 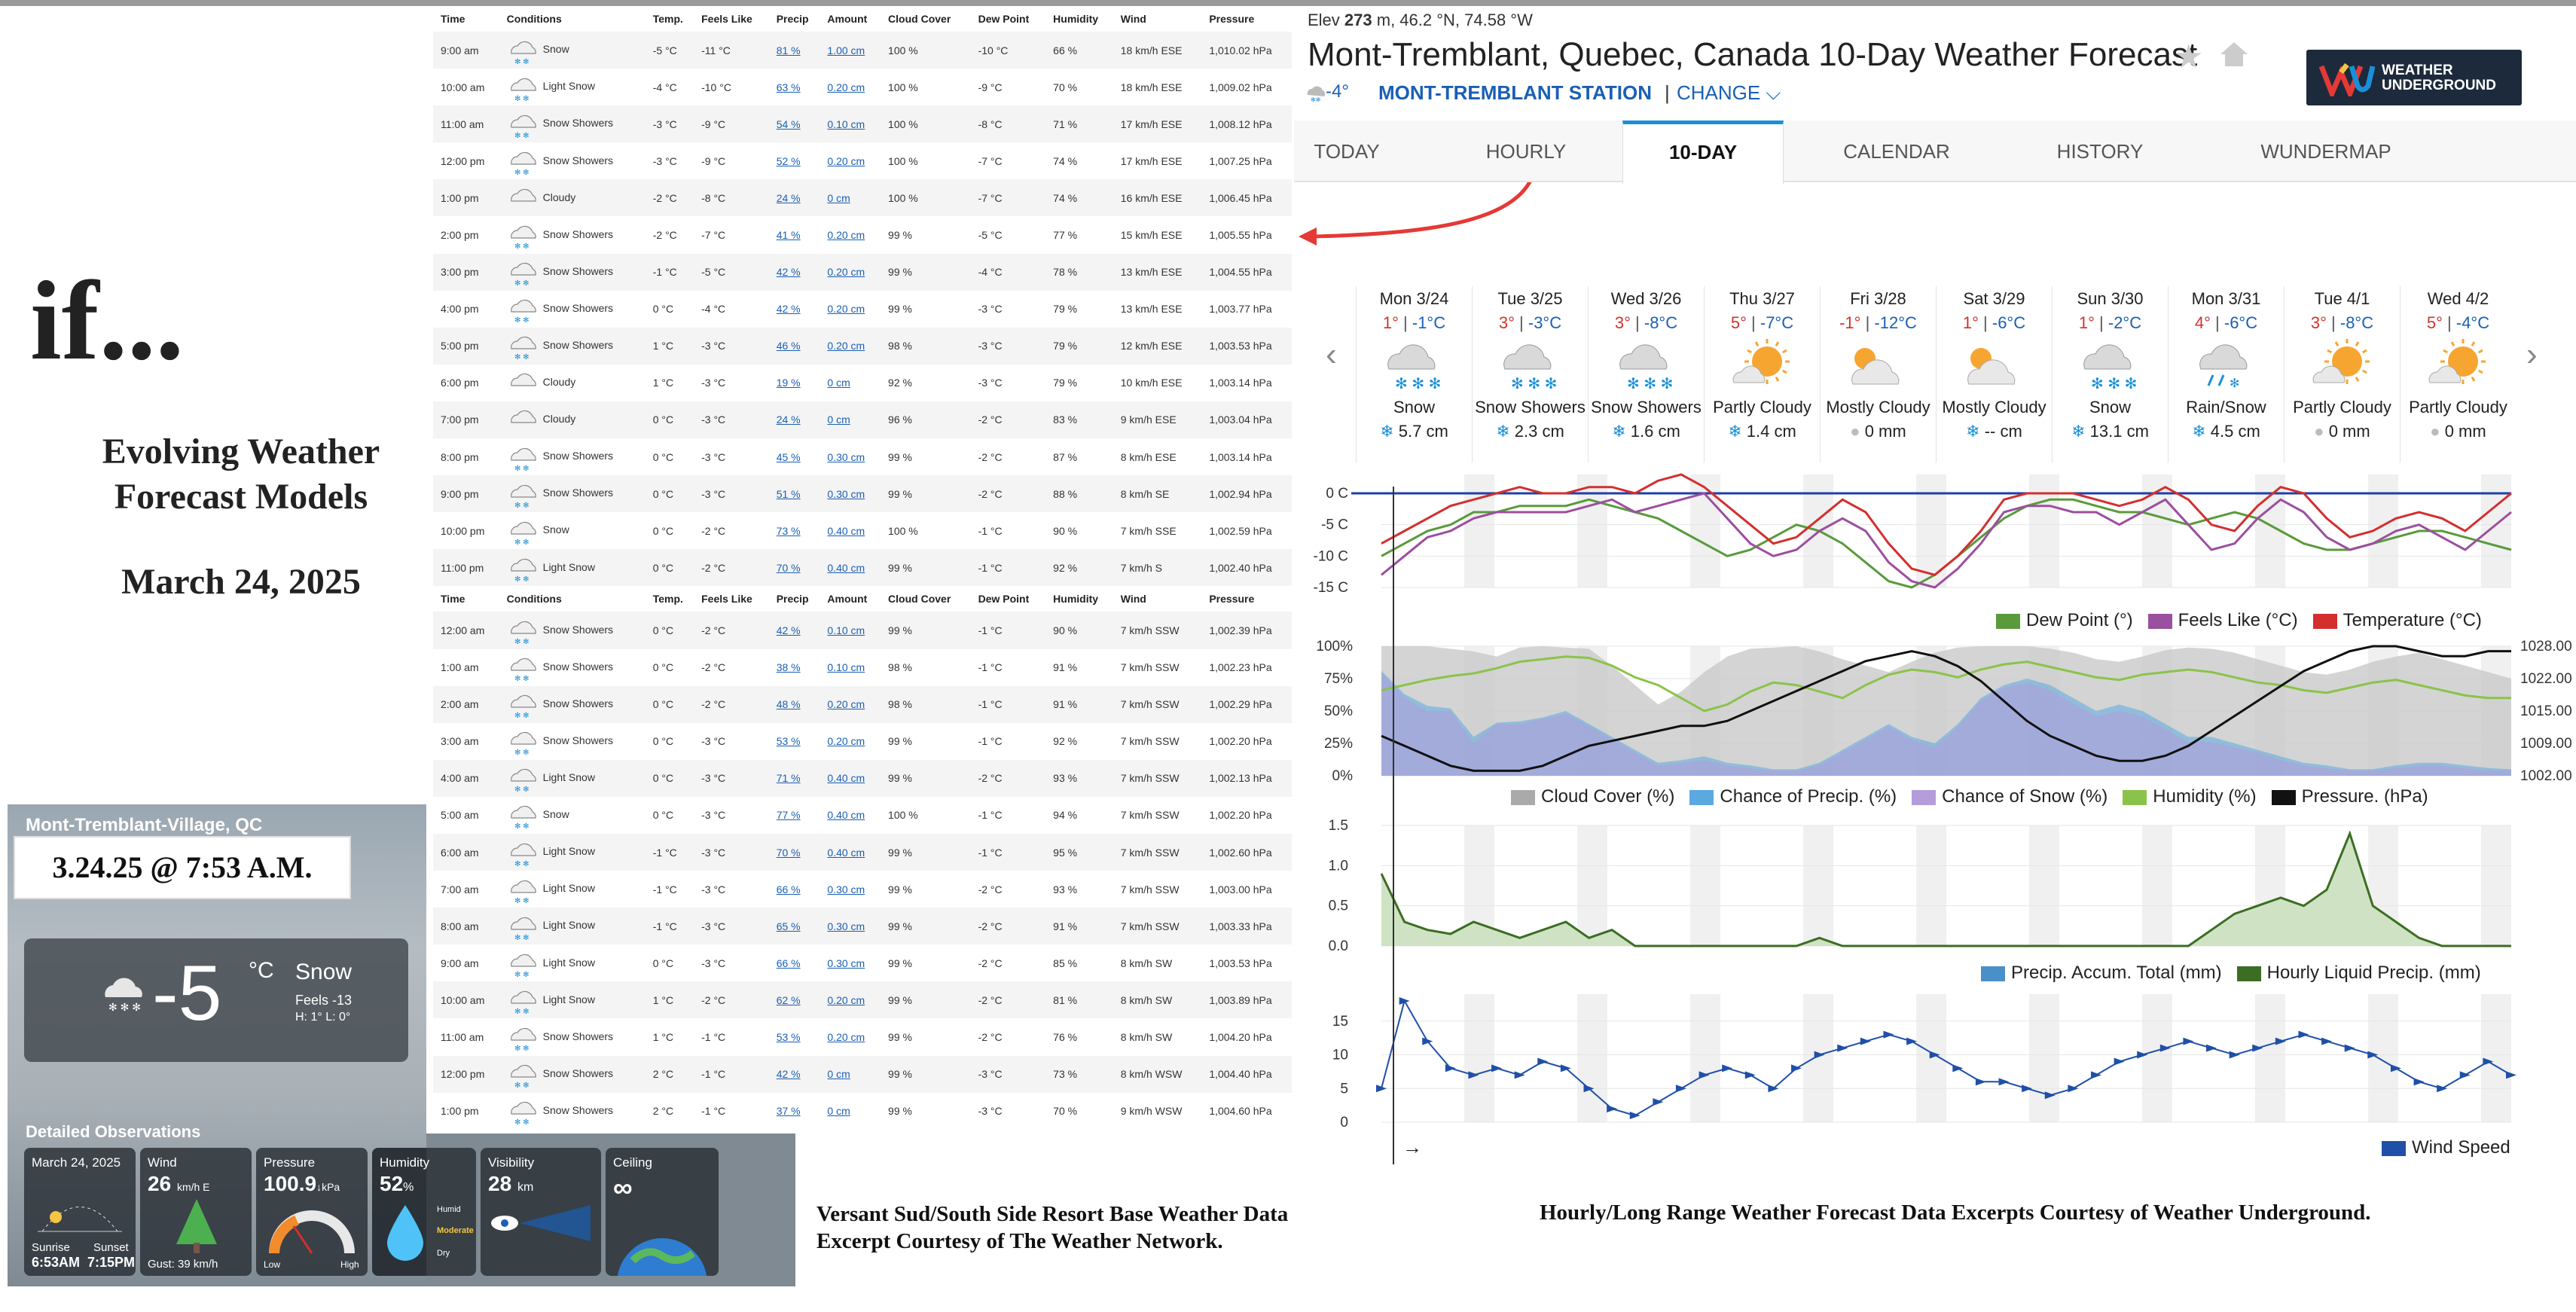 What do you see at coordinates (1347, 151) in the screenshot?
I see `tab-today: TODAY` at bounding box center [1347, 151].